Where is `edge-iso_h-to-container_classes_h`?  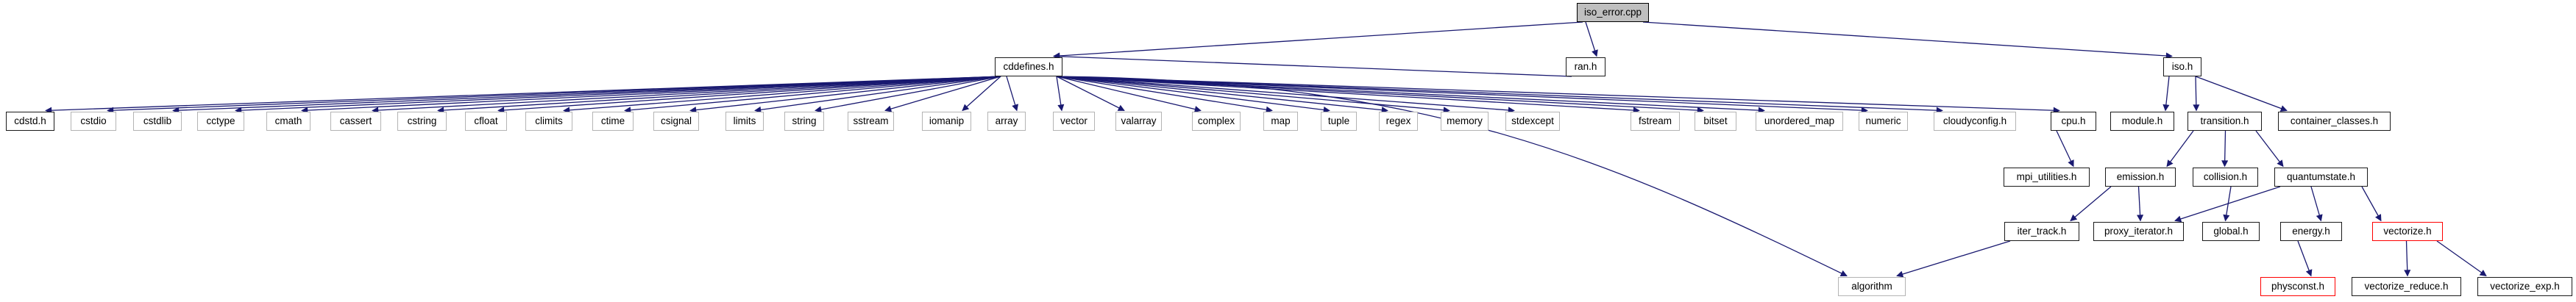 edge-iso_h-to-container_classes_h is located at coordinates (2241, 94).